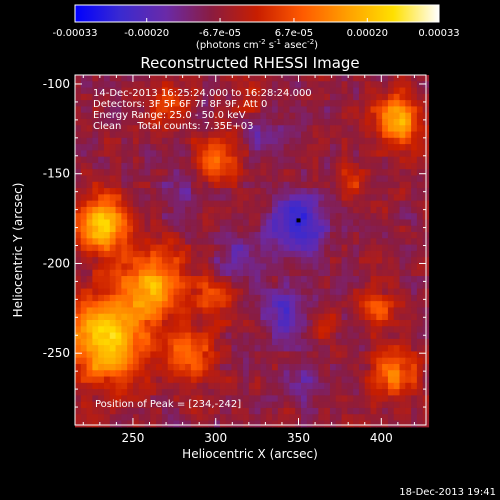 This screenshot has height=500, width=500. Describe the element at coordinates (447, 492) in the screenshot. I see `footer-timestamp: 18-Dec-2013 19:41` at that location.